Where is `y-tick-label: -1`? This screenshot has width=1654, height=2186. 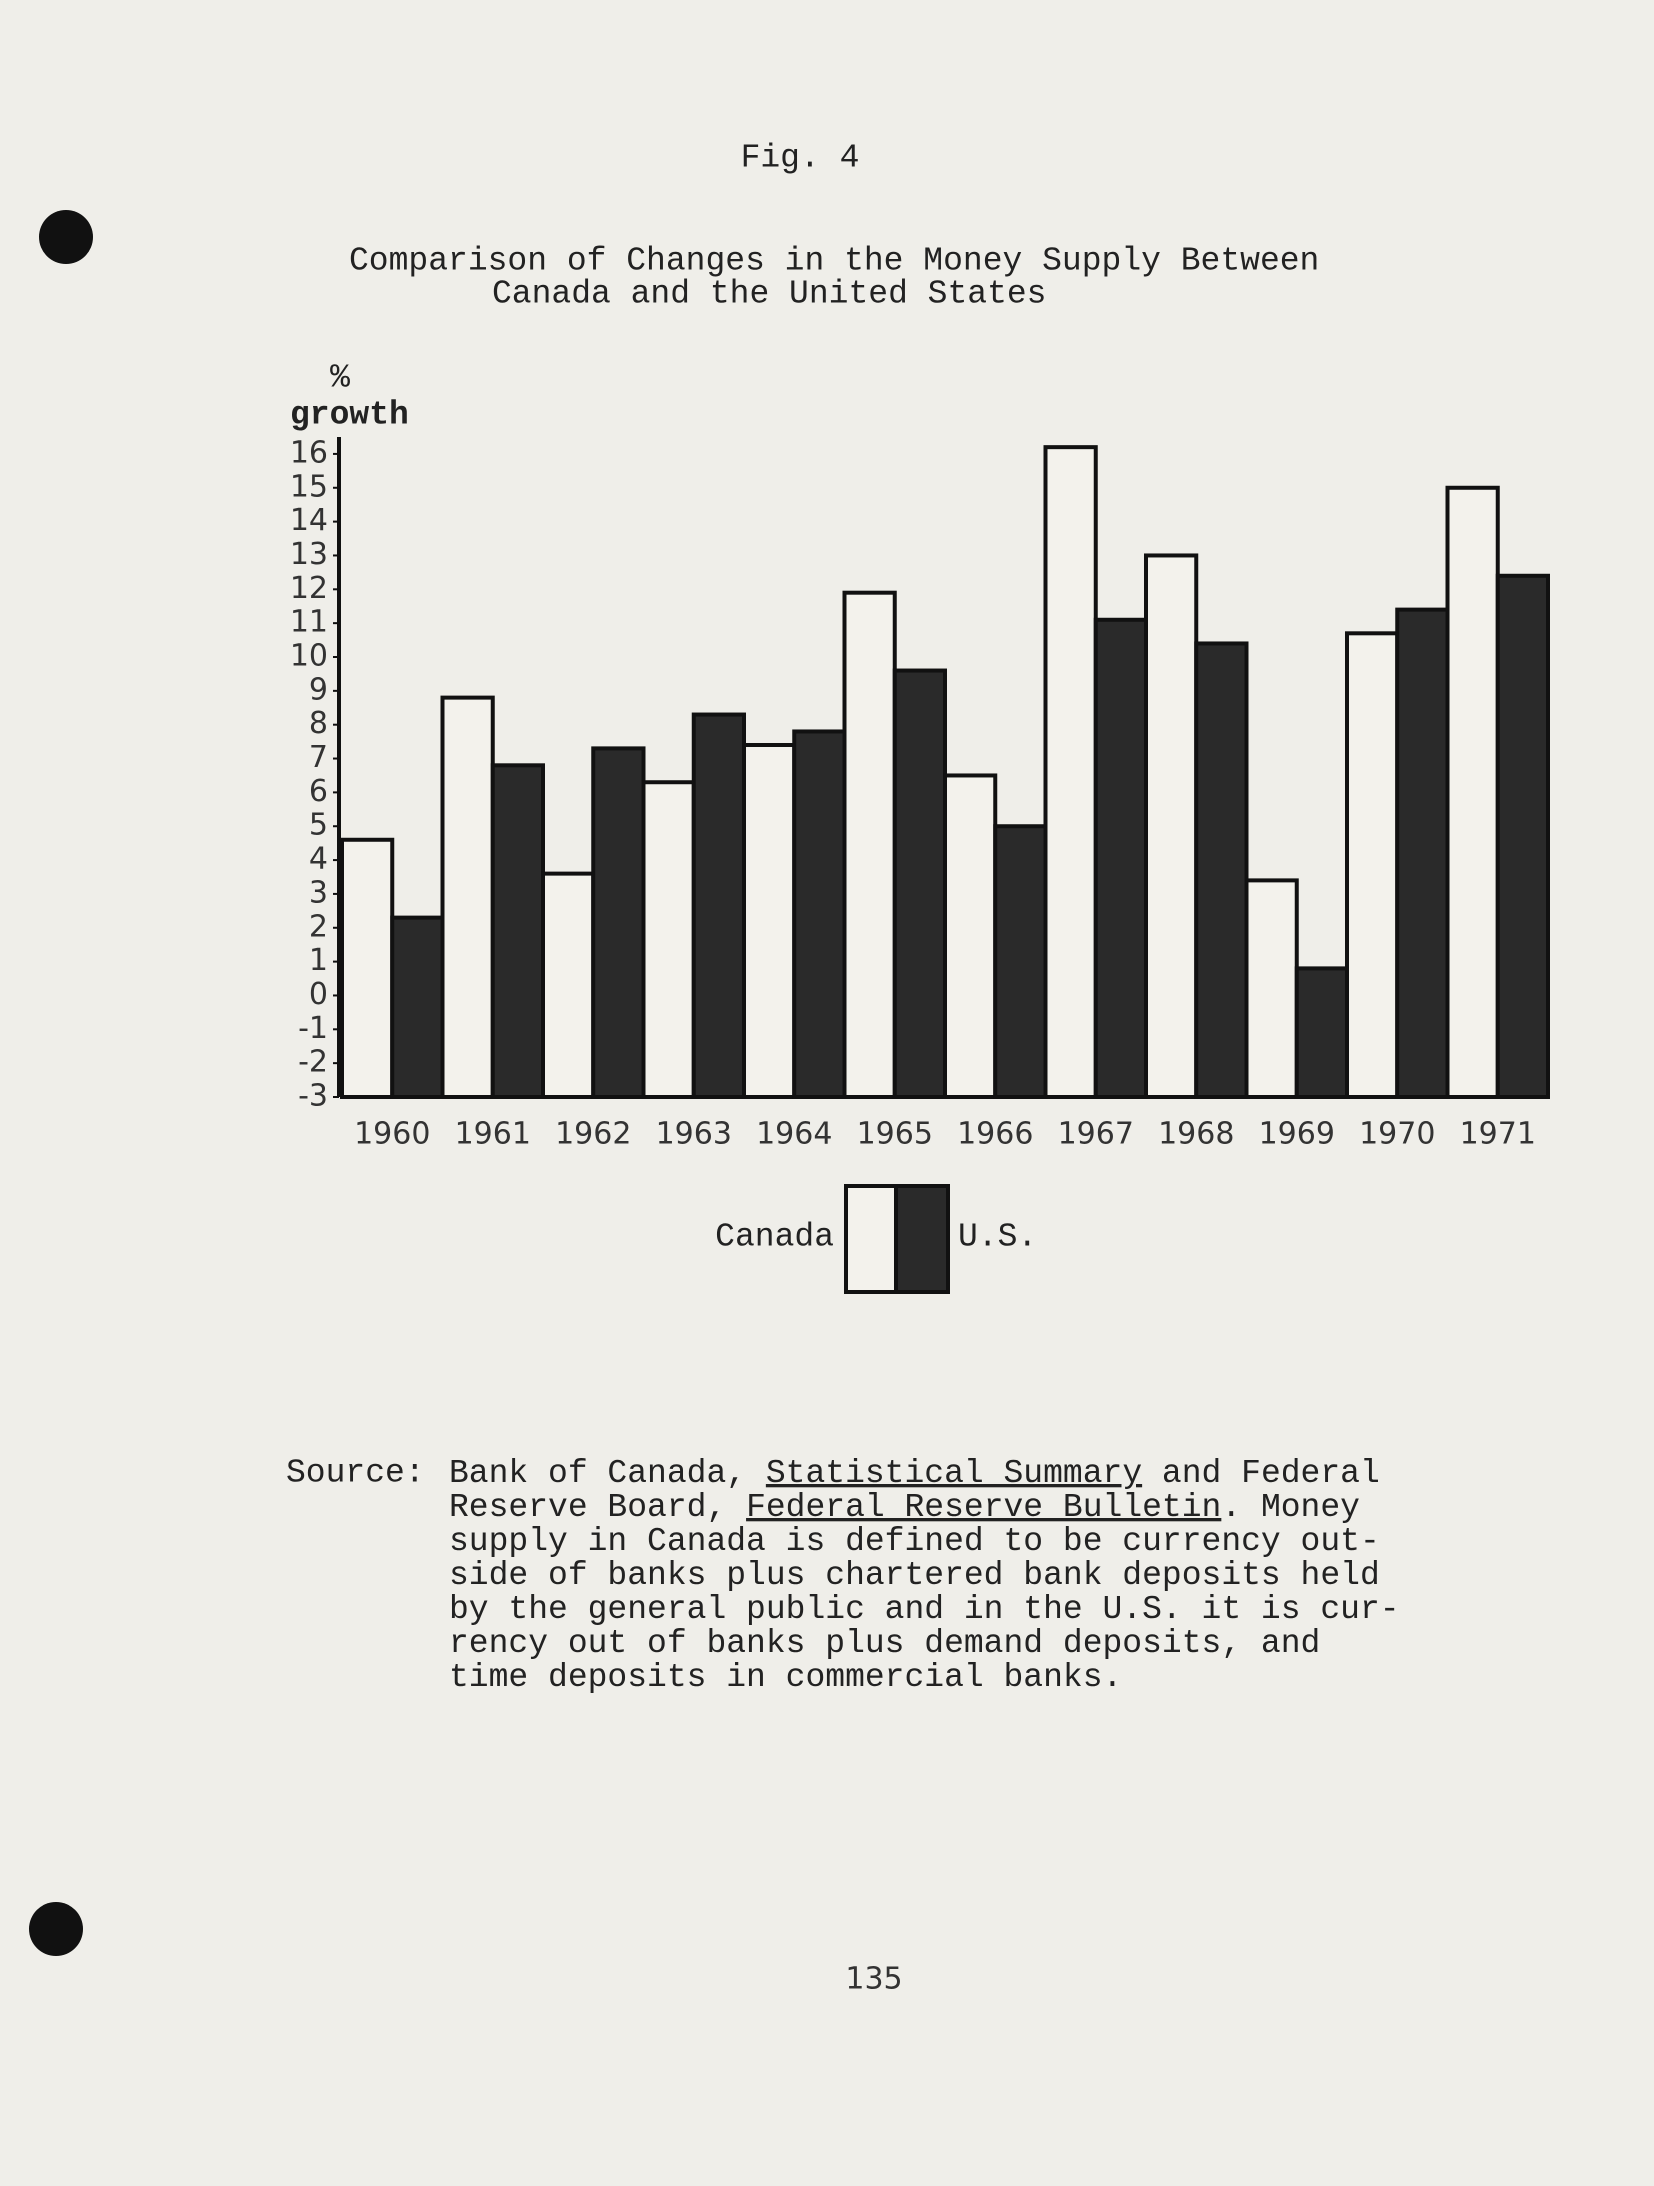
y-tick-label: -1 is located at coordinates (313, 1028).